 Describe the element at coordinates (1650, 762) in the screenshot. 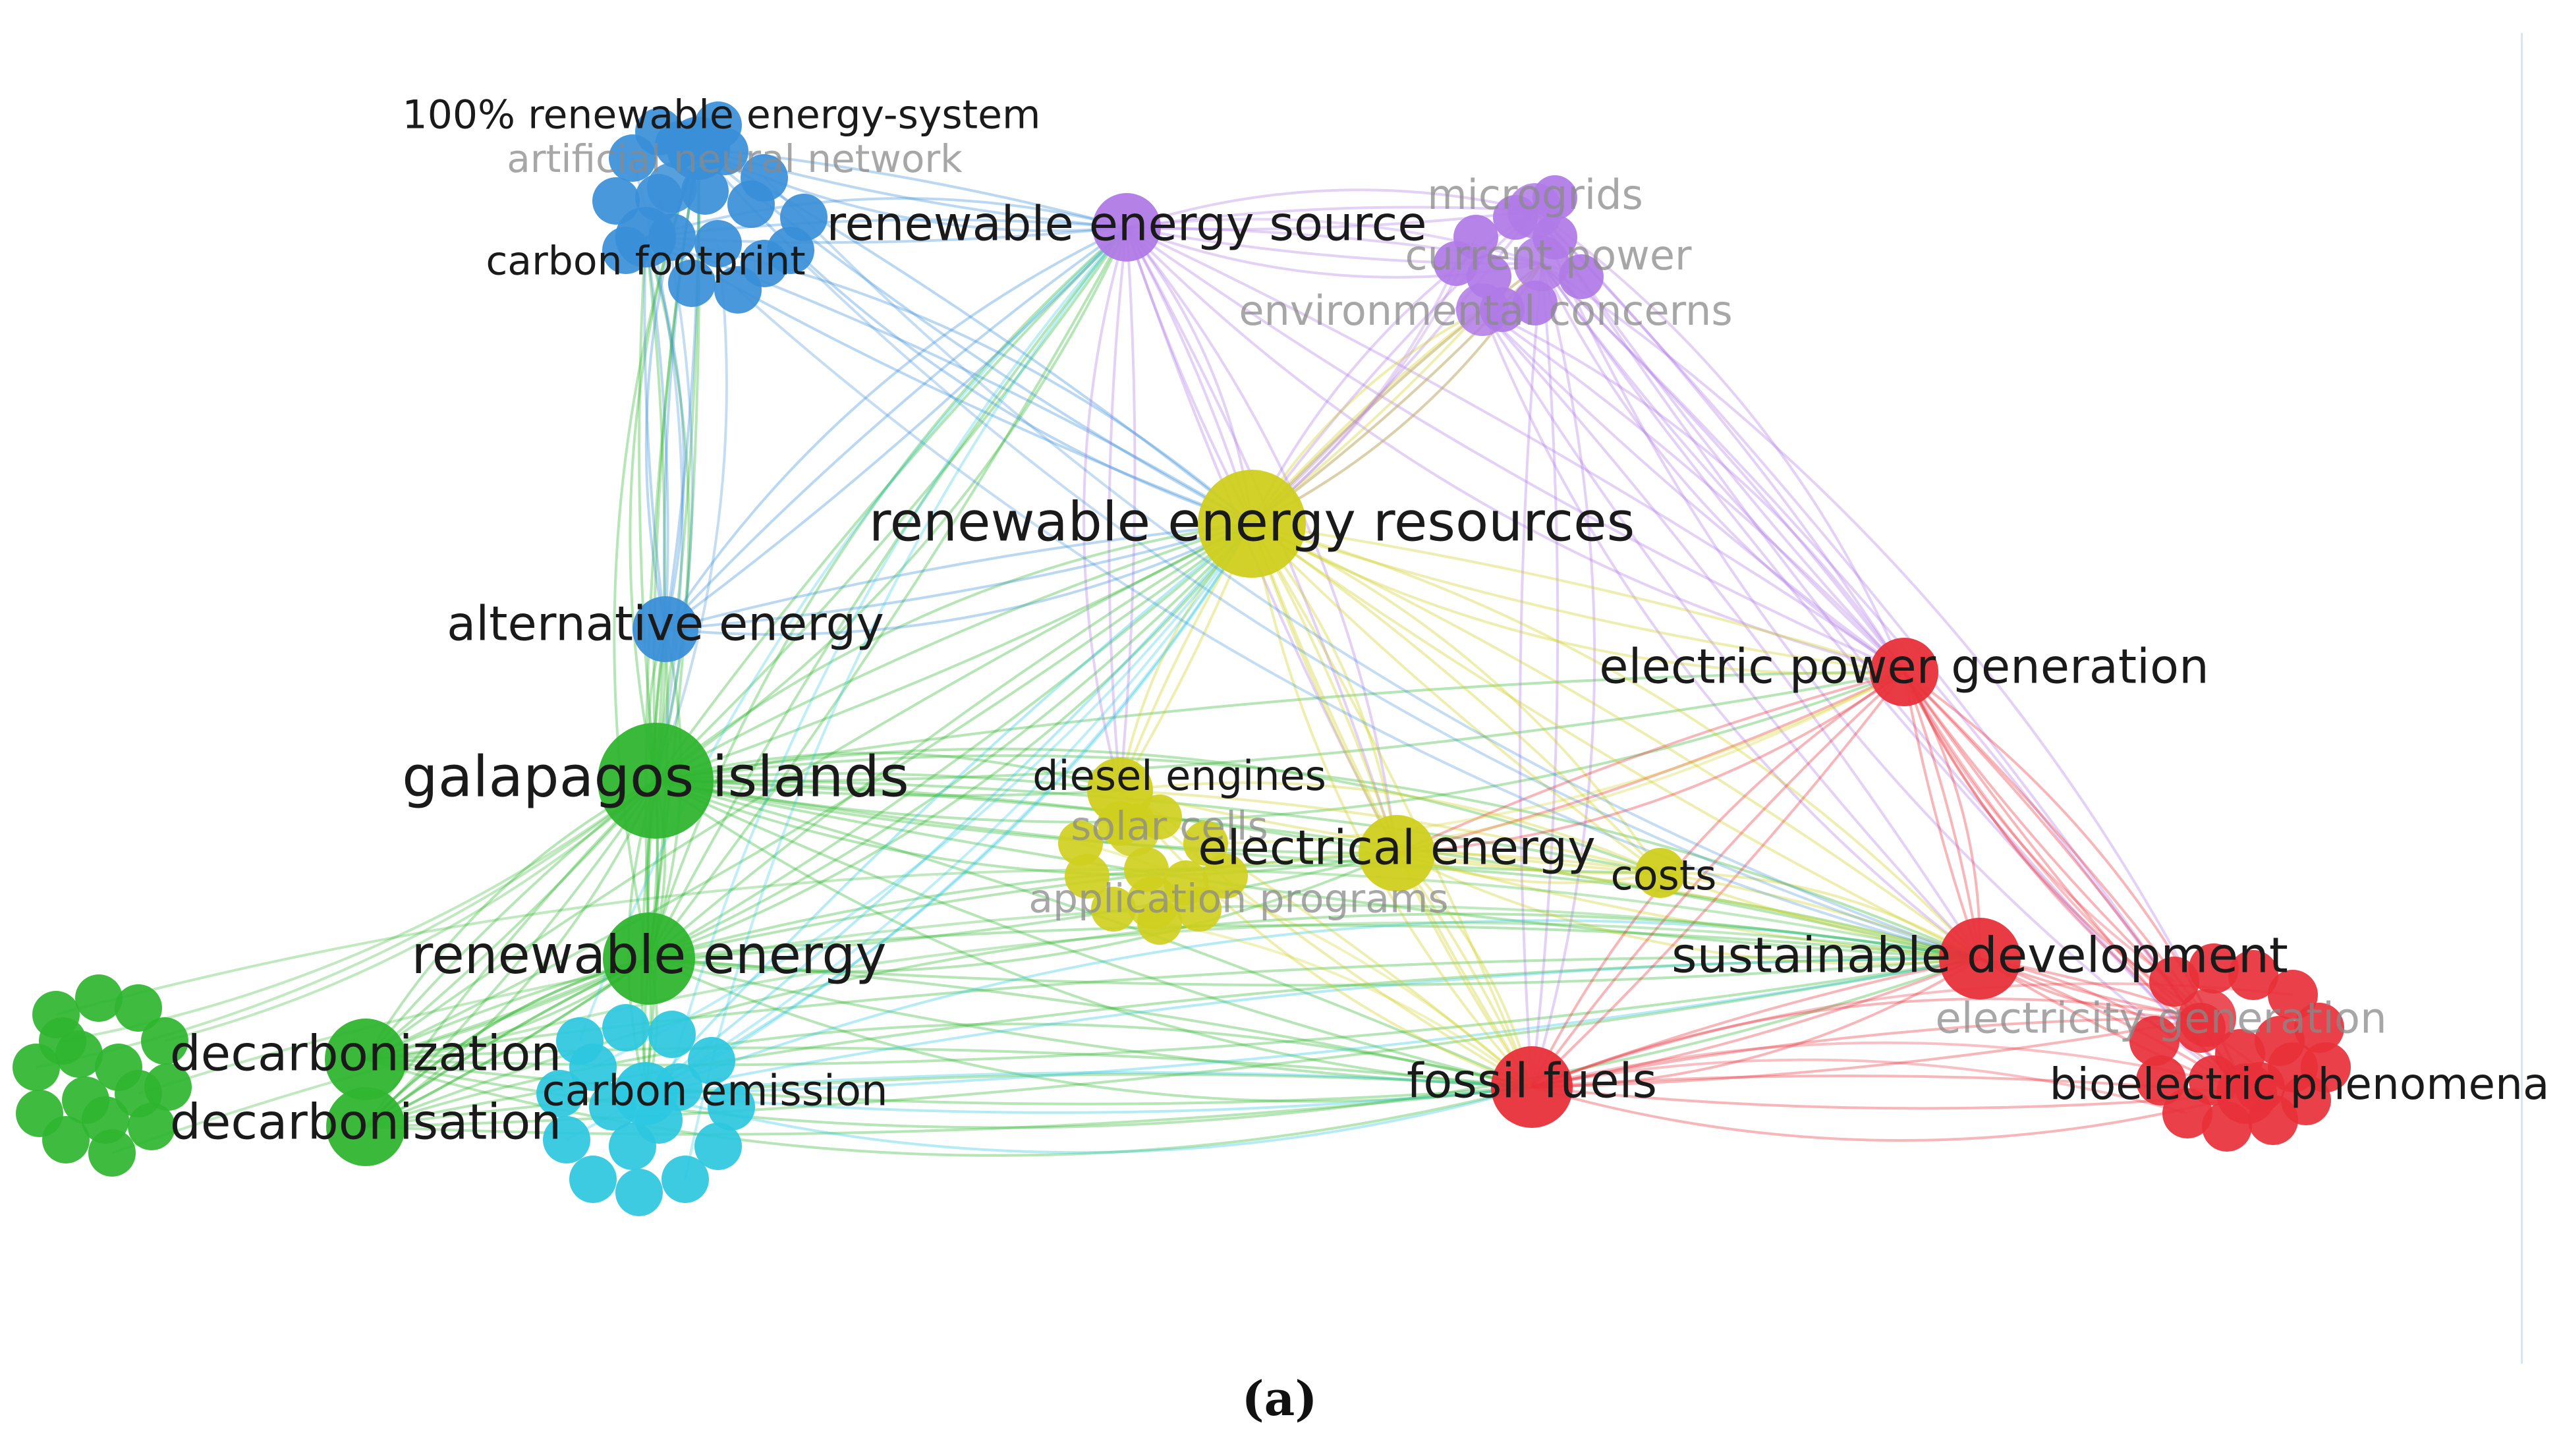

I see `link-n10-n14` at that location.